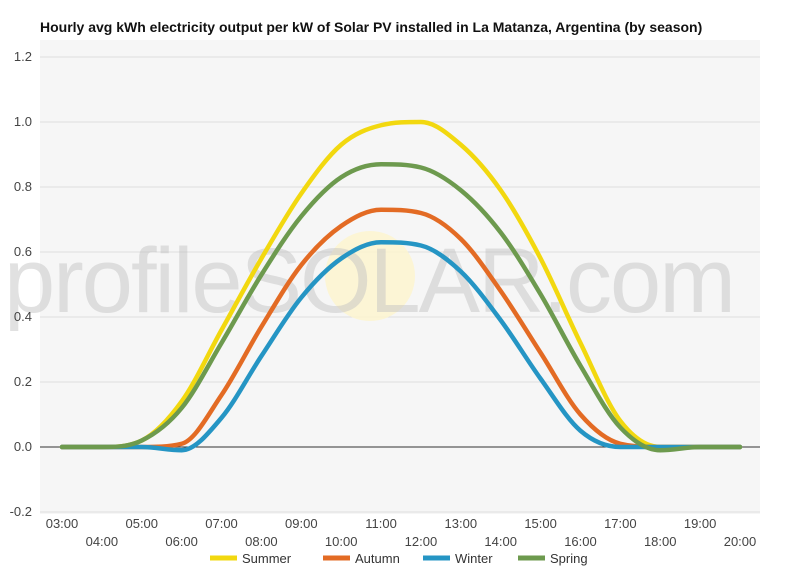 The image size is (800, 570). What do you see at coordinates (381, 523) in the screenshot?
I see `x-tick-label: 11:00` at bounding box center [381, 523].